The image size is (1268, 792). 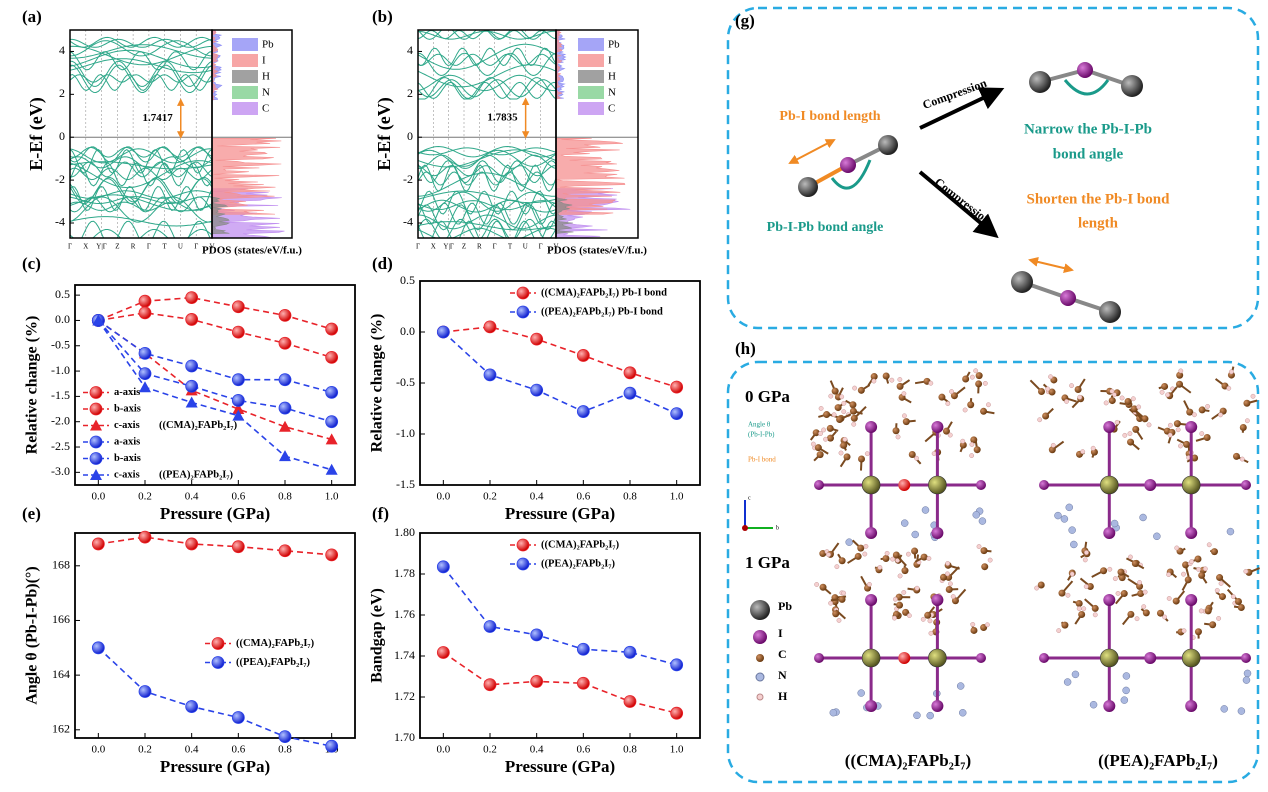 I want to click on note: Angle θ, so click(x=759, y=425).